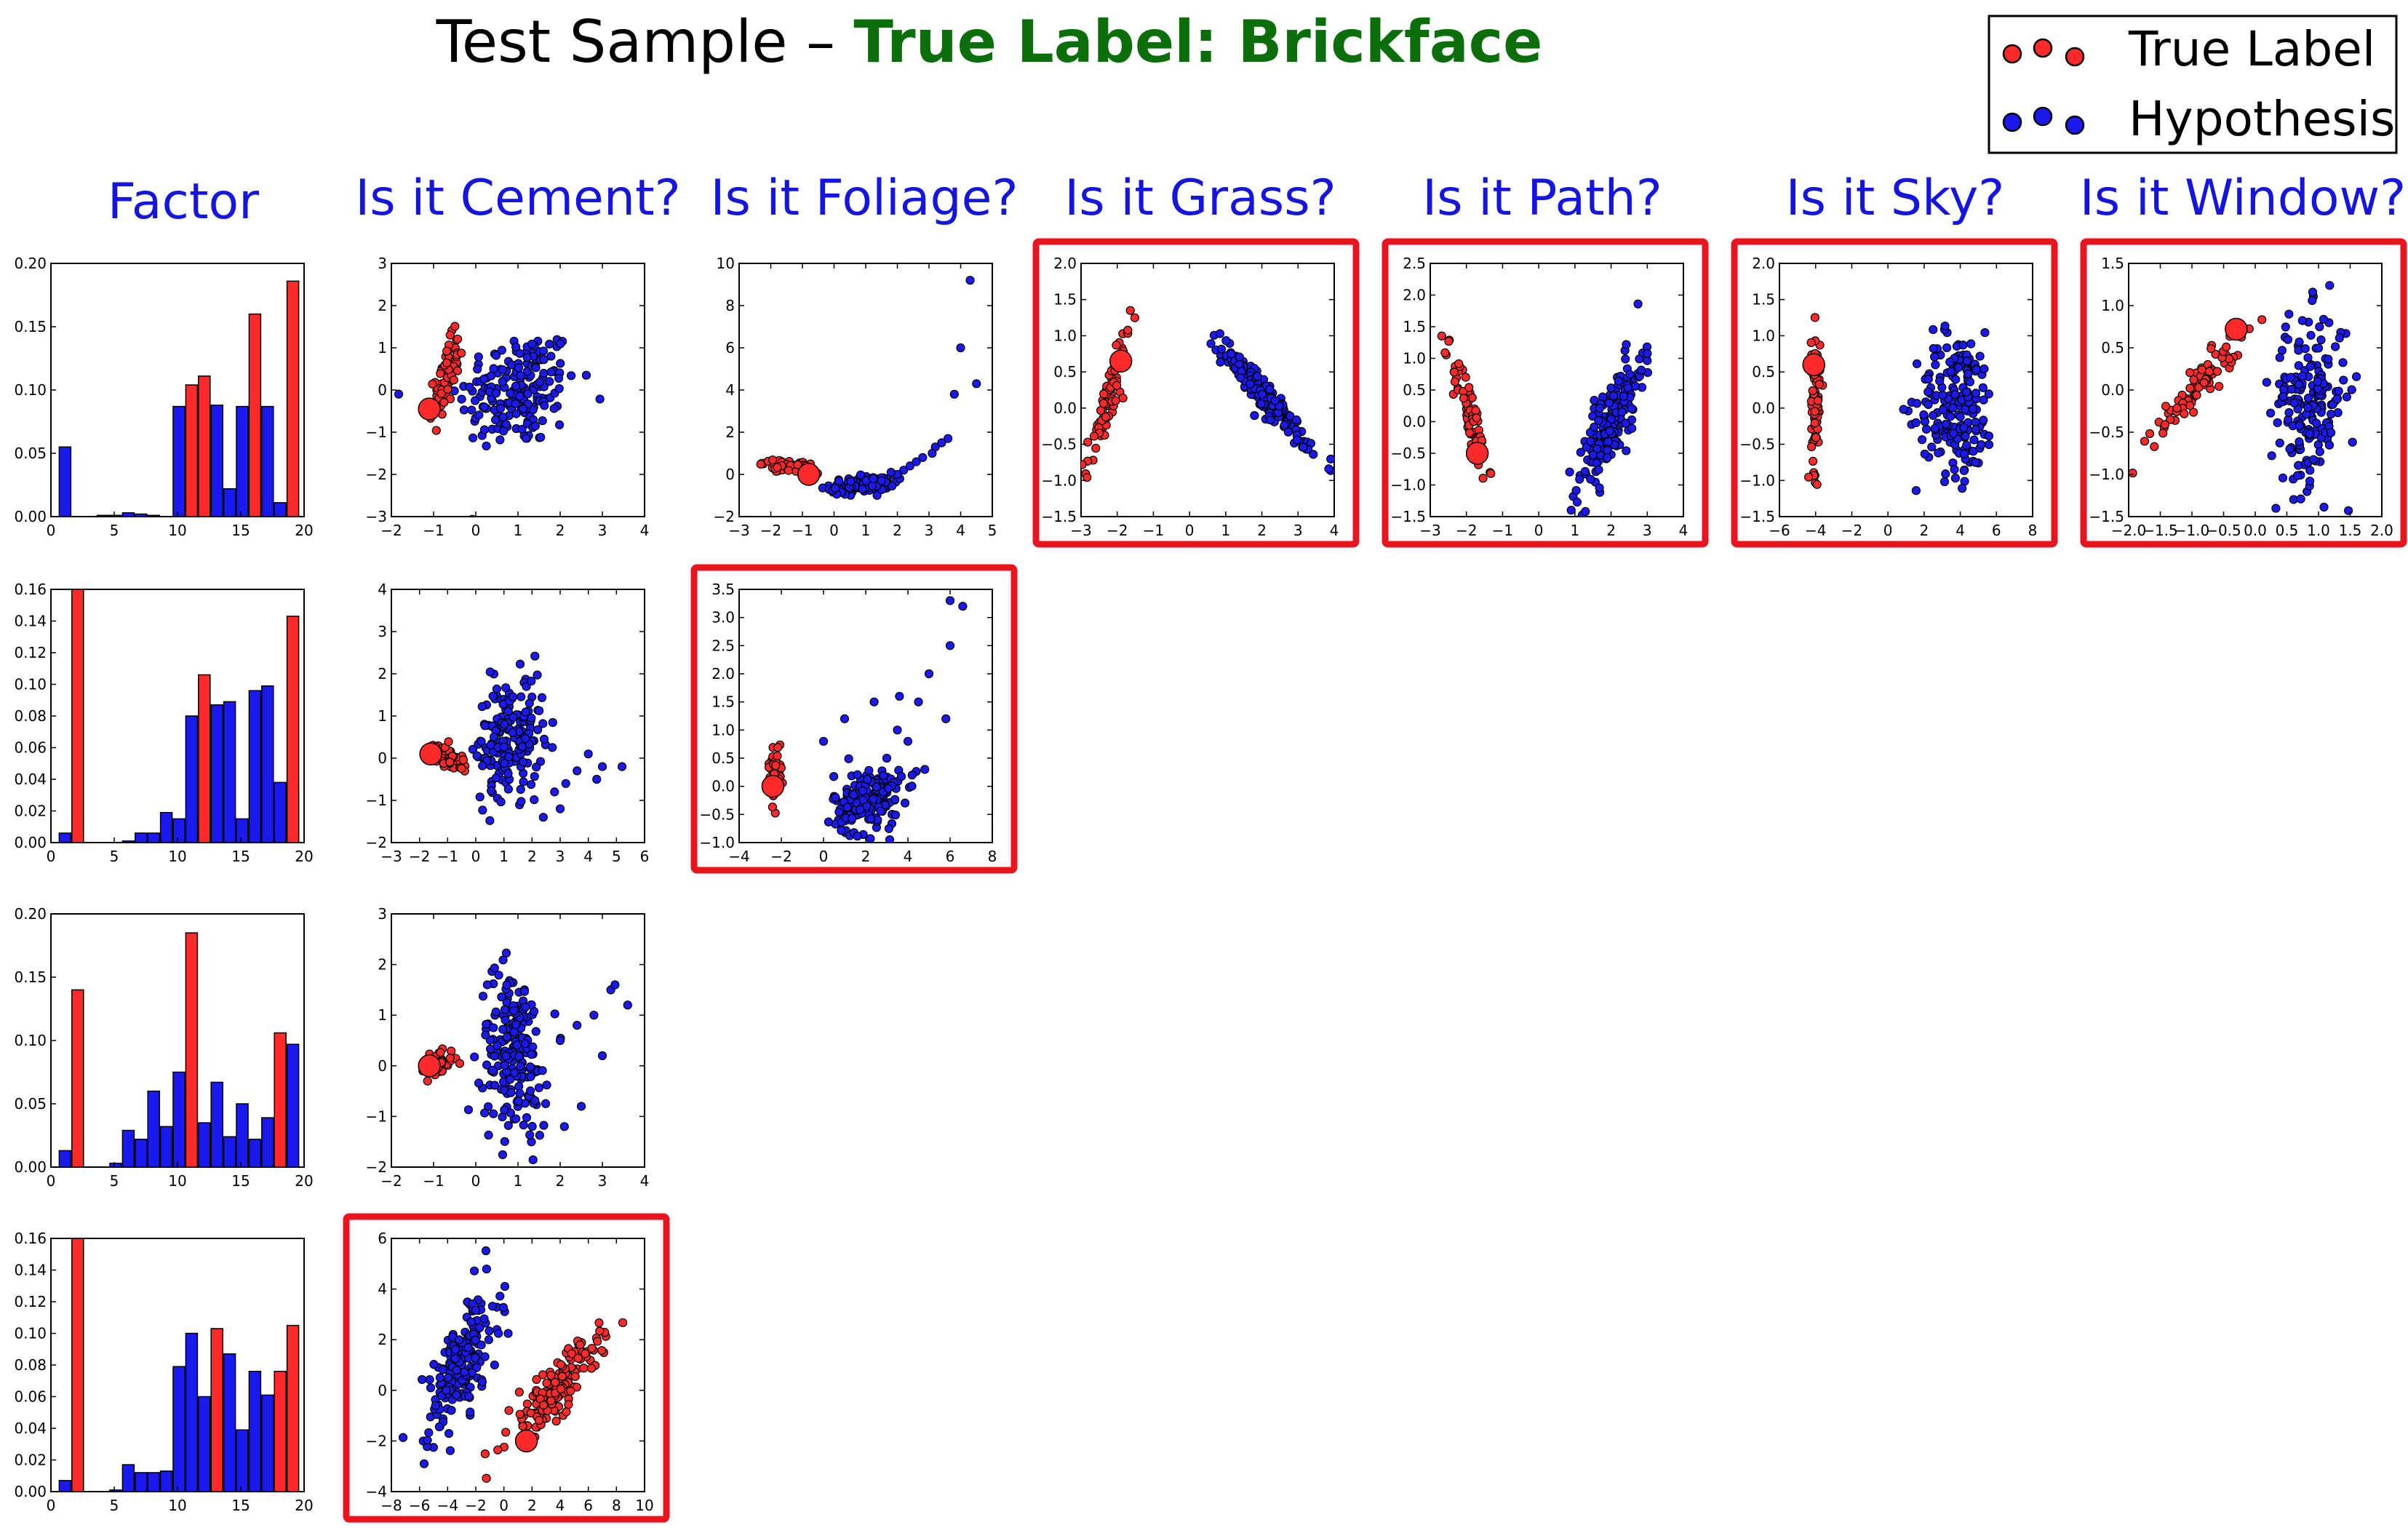 This screenshot has height=1536, width=2408. Describe the element at coordinates (723, 674) in the screenshot. I see `y-tick-label: 2.0` at that location.